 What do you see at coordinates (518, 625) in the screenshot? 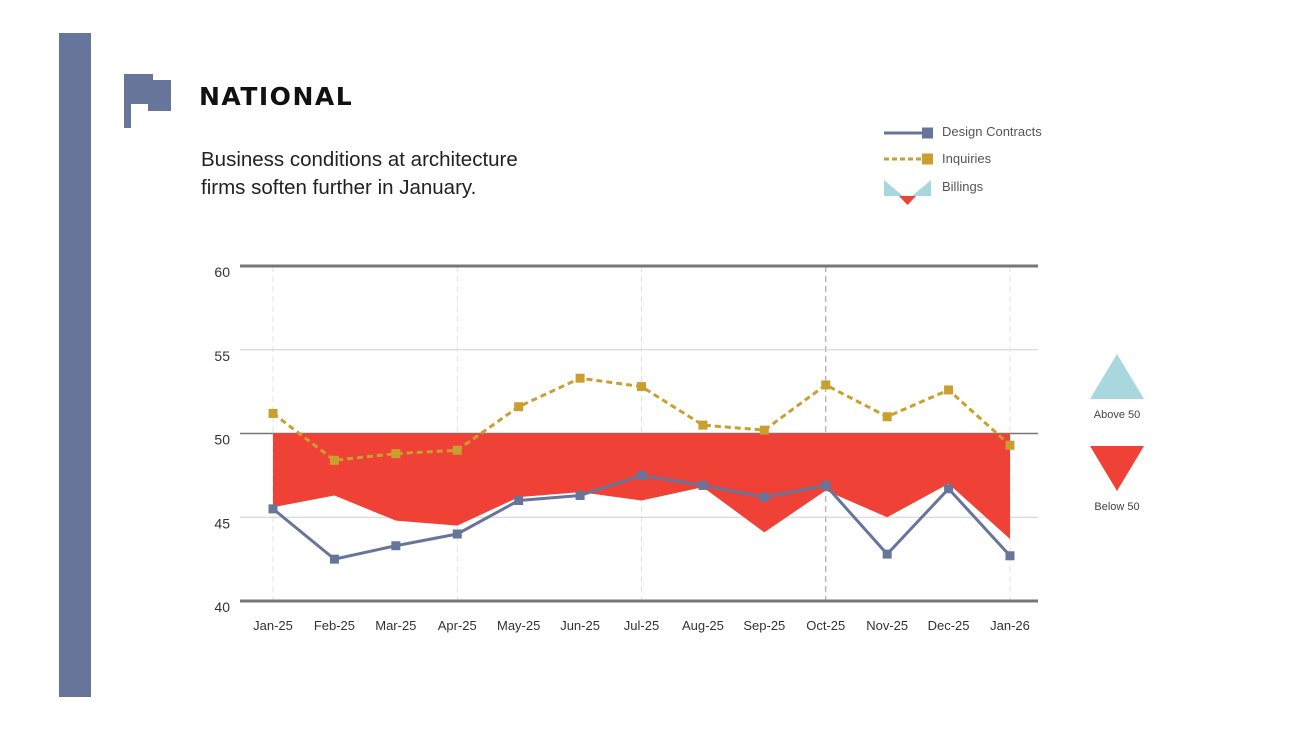
I see `x-tick-label: May-25` at bounding box center [518, 625].